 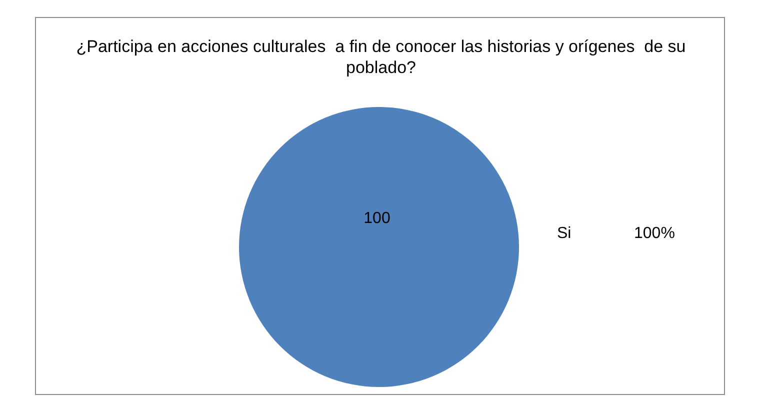 I want to click on slice-label: Si, so click(x=564, y=233).